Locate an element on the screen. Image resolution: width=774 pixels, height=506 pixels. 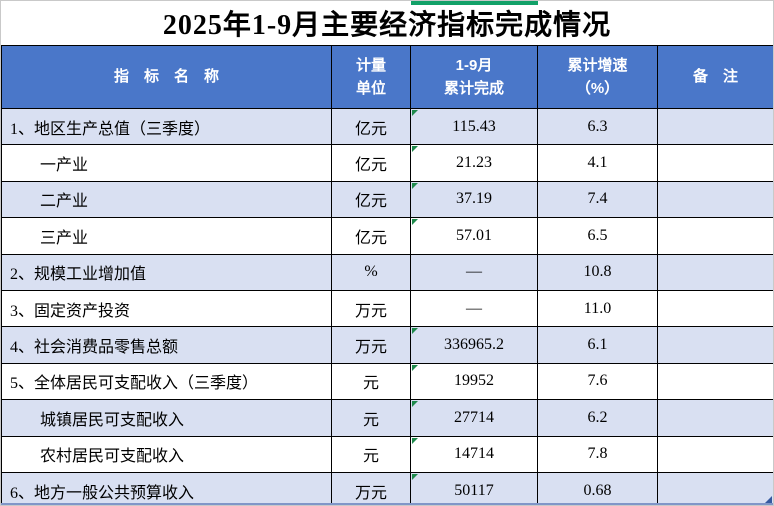
cell-indicator: 城镇居民可支配收入 is located at coordinates (166, 418).